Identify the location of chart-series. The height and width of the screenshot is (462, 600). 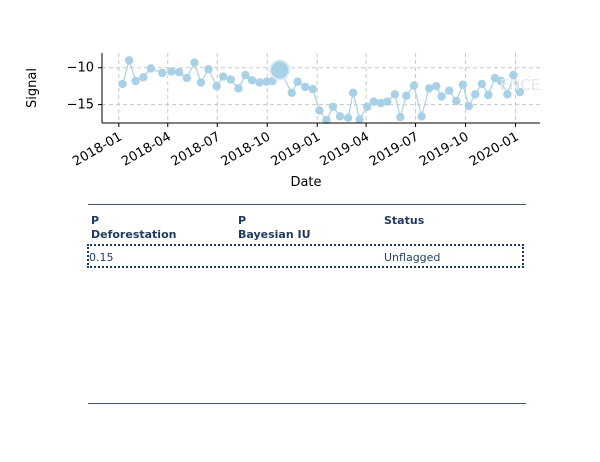
(321, 90).